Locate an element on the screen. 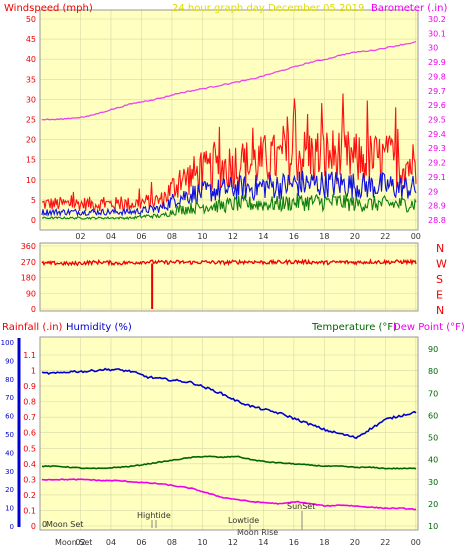 The width and height of the screenshot is (466, 555). rainfall-tick-label: 0.4 is located at coordinates (29, 464).